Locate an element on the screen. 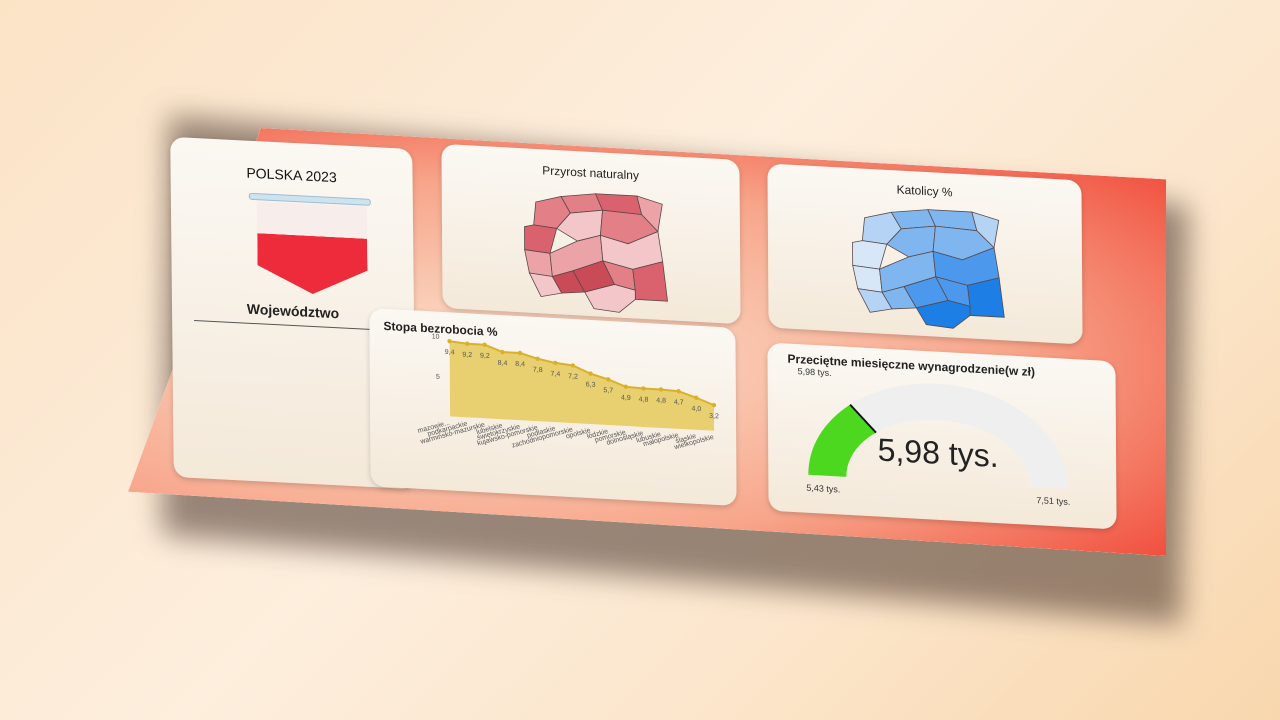 Image resolution: width=1280 pixels, height=720 pixels. data-label: 3,2 is located at coordinates (714, 417).